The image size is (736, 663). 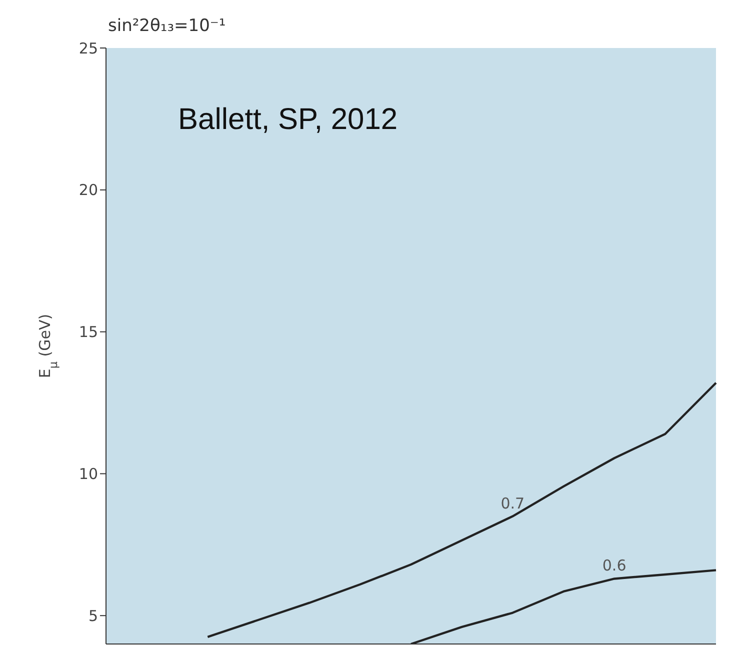 What do you see at coordinates (93, 615) in the screenshot?
I see `y-tick-label: 5` at bounding box center [93, 615].